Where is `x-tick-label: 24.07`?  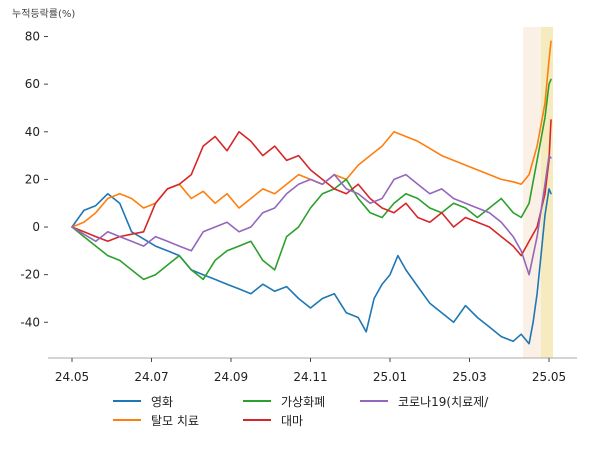
x-tick-label: 24.07 is located at coordinates (151, 377).